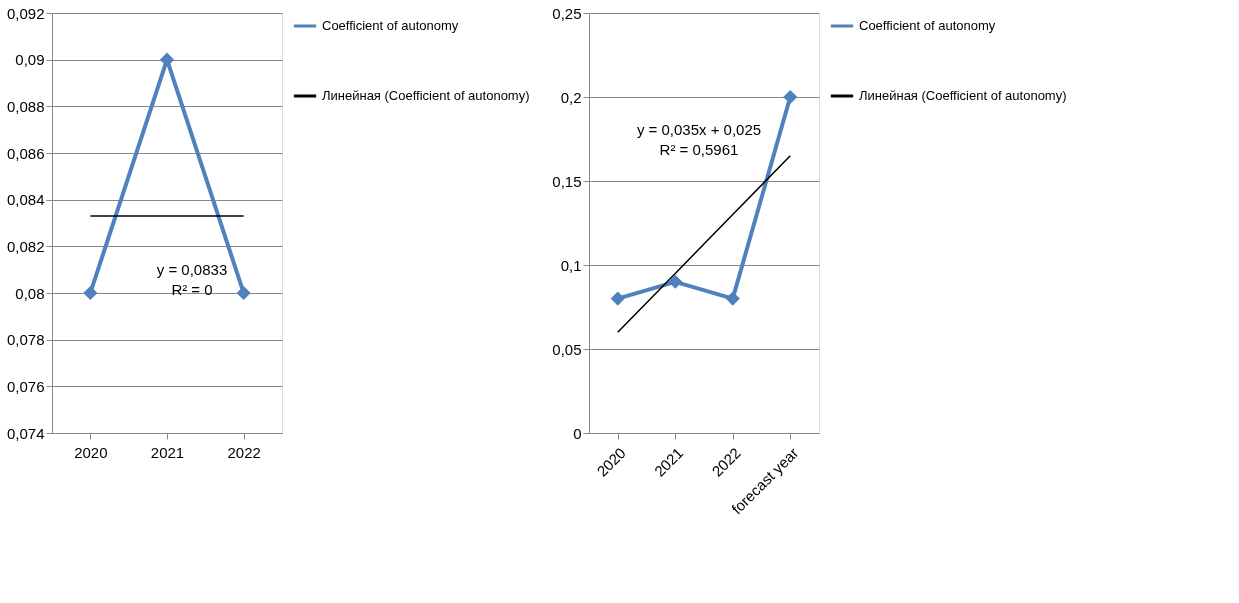  What do you see at coordinates (192, 279) in the screenshot?
I see `annotation: y = 0,0833 R² = 0` at bounding box center [192, 279].